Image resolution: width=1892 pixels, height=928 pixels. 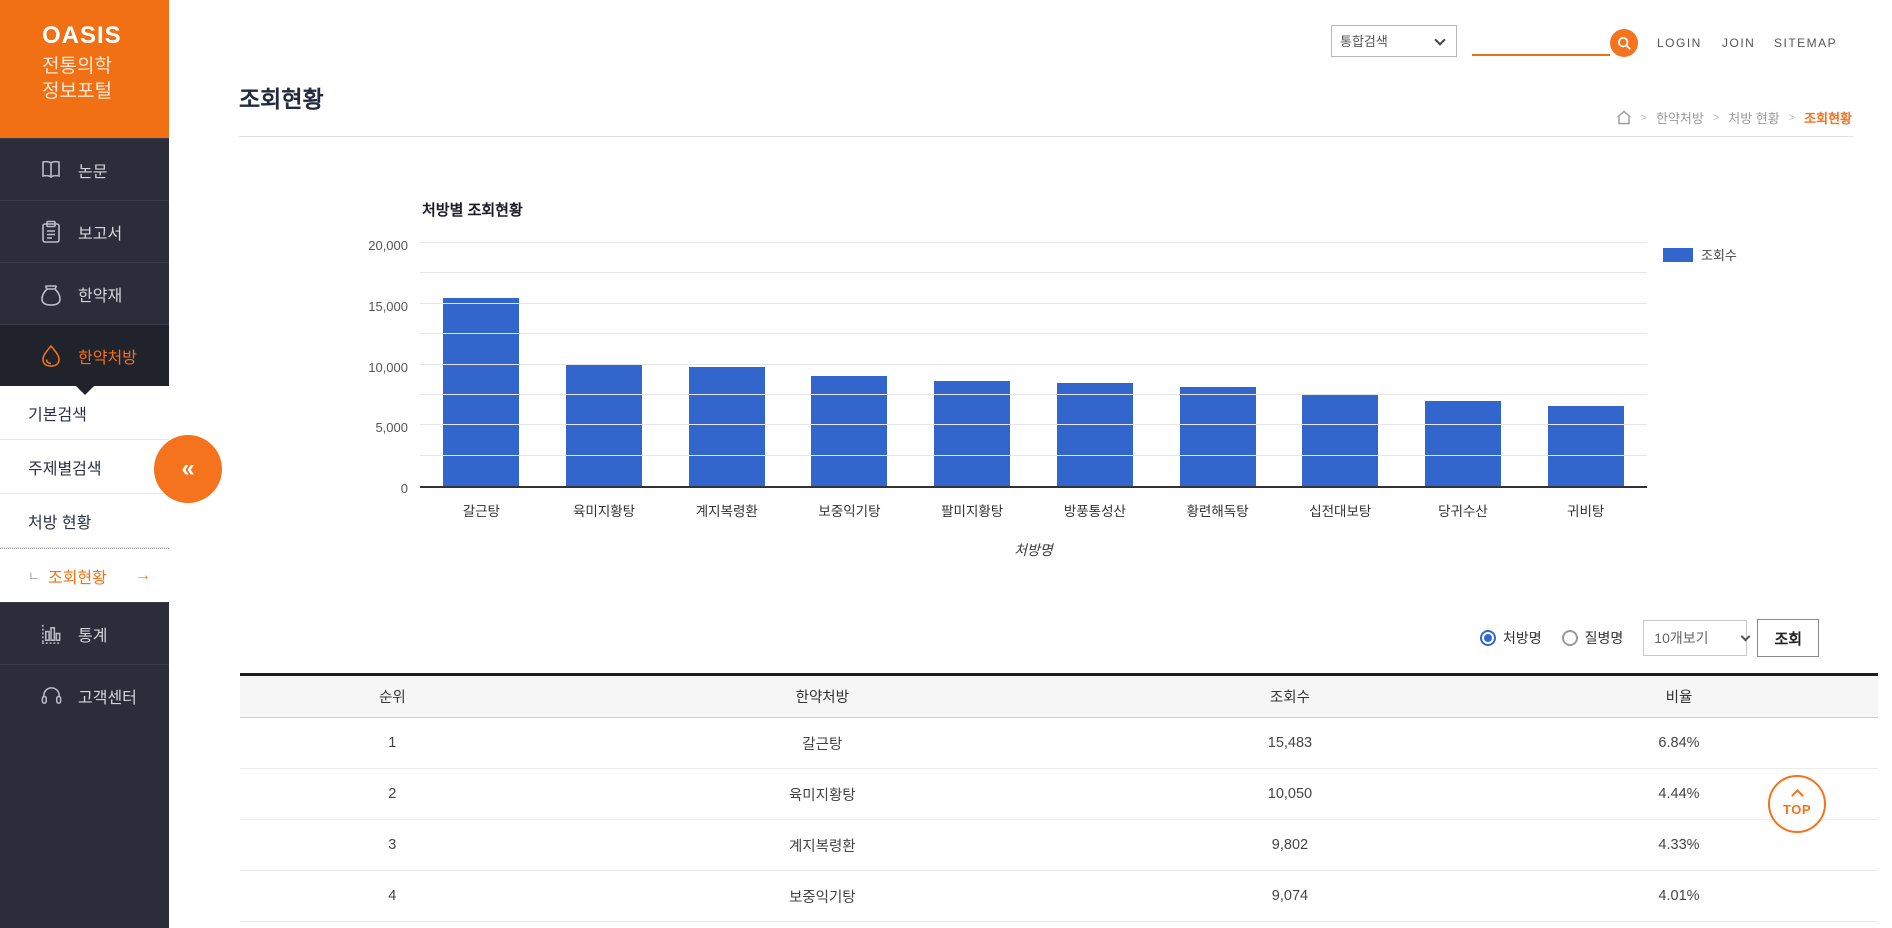 I want to click on table-header-ratio: 비율, so click(x=1679, y=698).